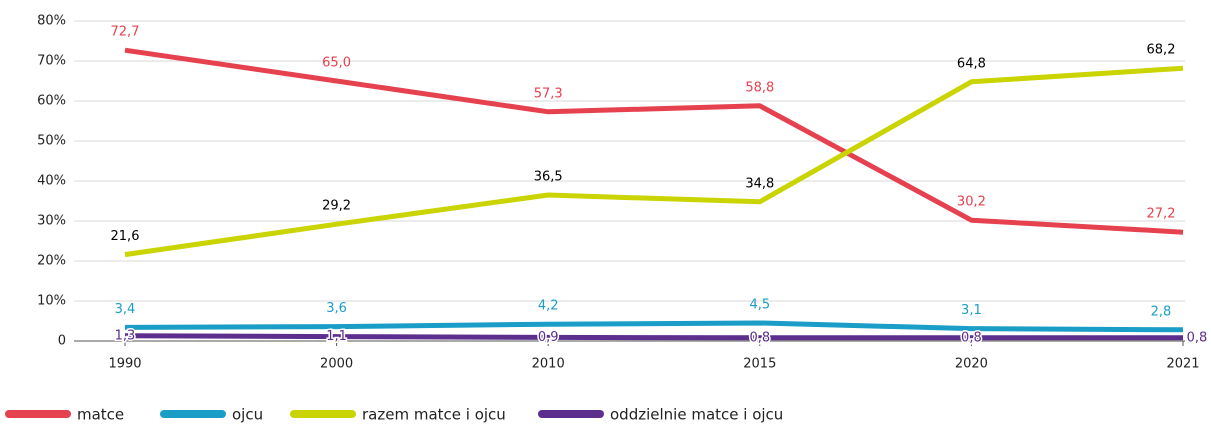  Describe the element at coordinates (1161, 214) in the screenshot. I see `data-label: 27,2` at that location.